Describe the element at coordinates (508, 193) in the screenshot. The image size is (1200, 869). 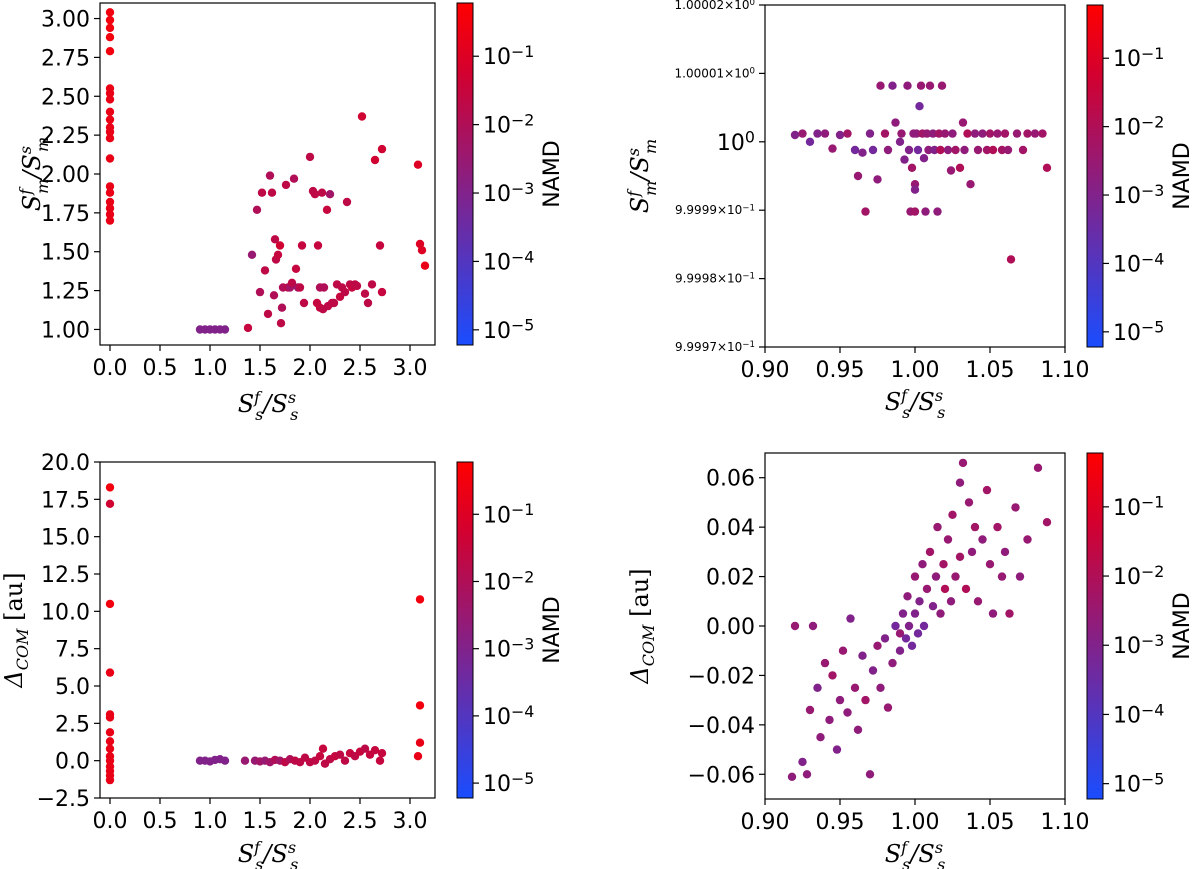
I see `colorbar-tick-label: 10⁻³` at that location.